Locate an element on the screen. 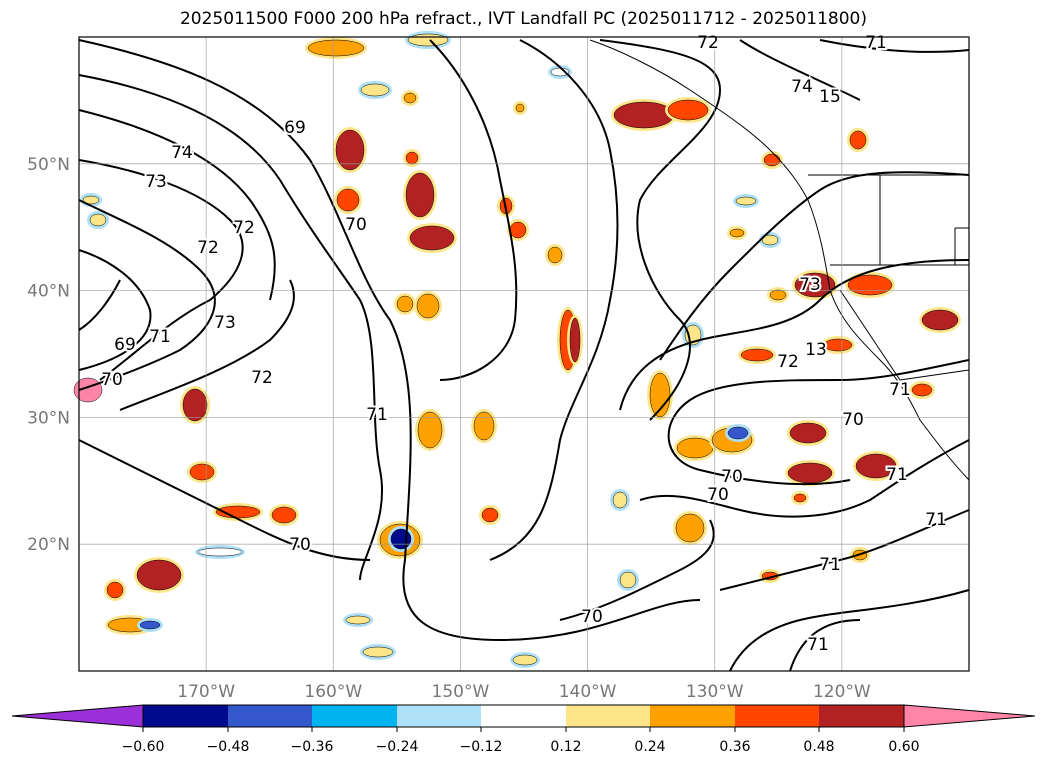 The height and width of the screenshot is (765, 1047). colorbar-tick-label: −0.24 is located at coordinates (397, 747).